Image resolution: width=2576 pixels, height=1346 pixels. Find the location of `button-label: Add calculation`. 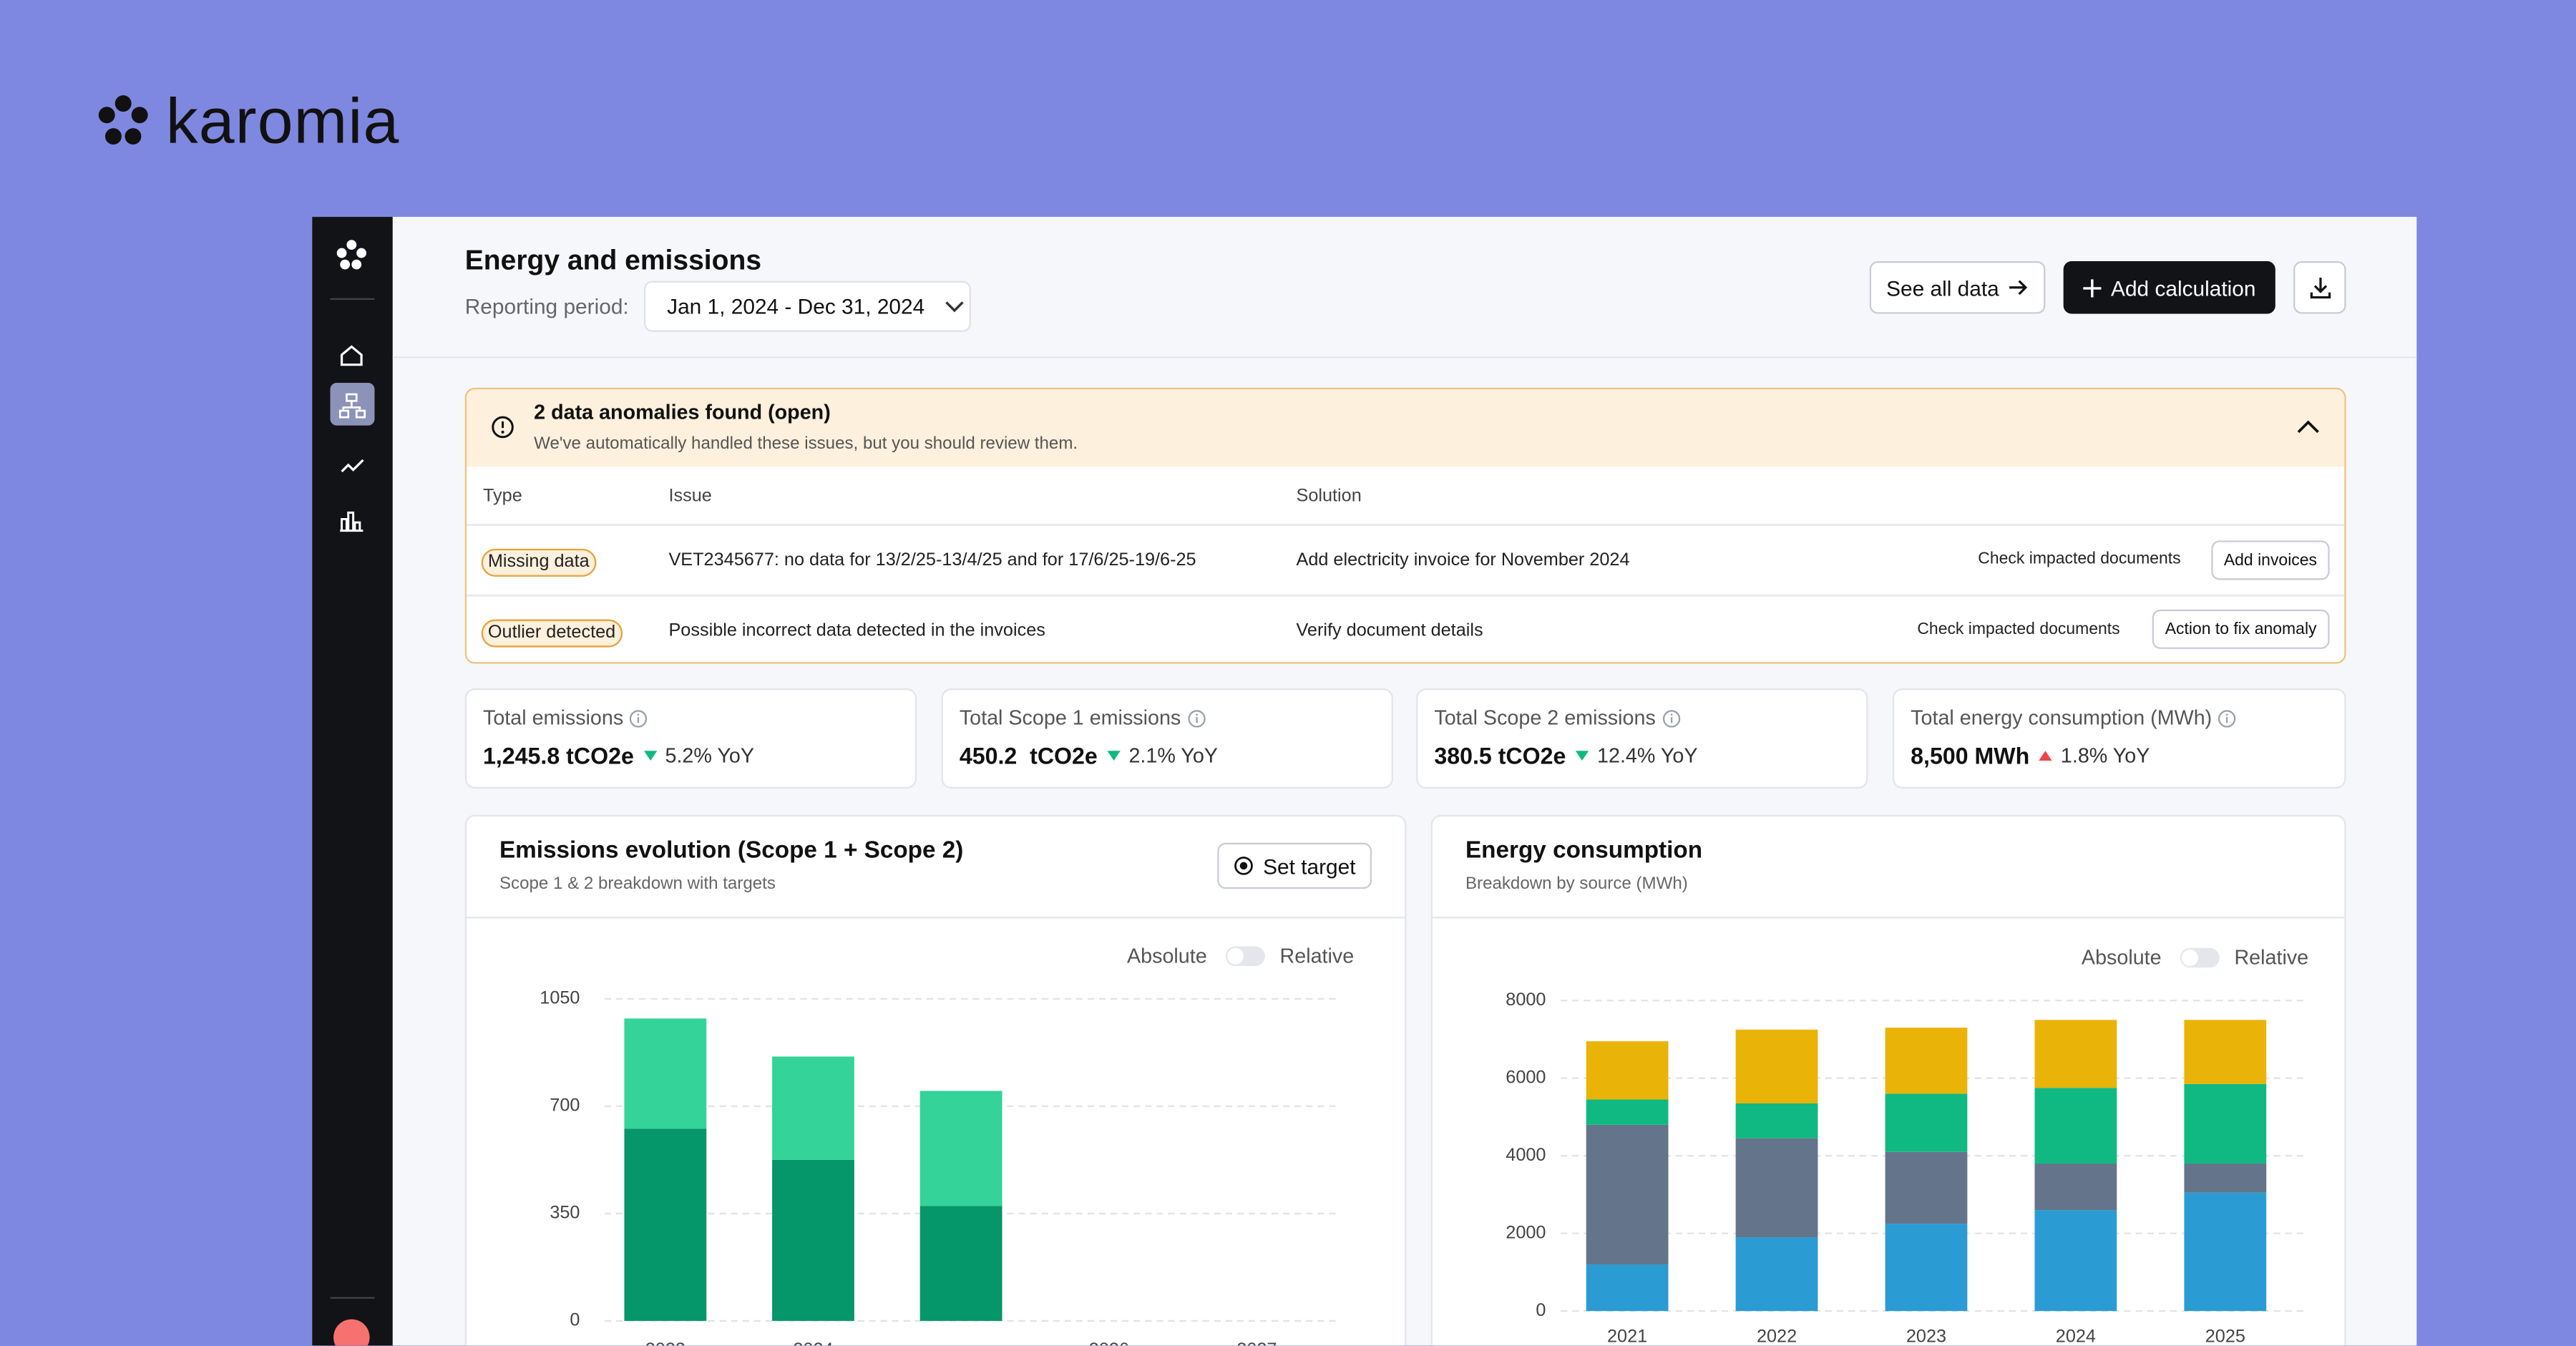

button-label: Add calculation is located at coordinates (2183, 288).